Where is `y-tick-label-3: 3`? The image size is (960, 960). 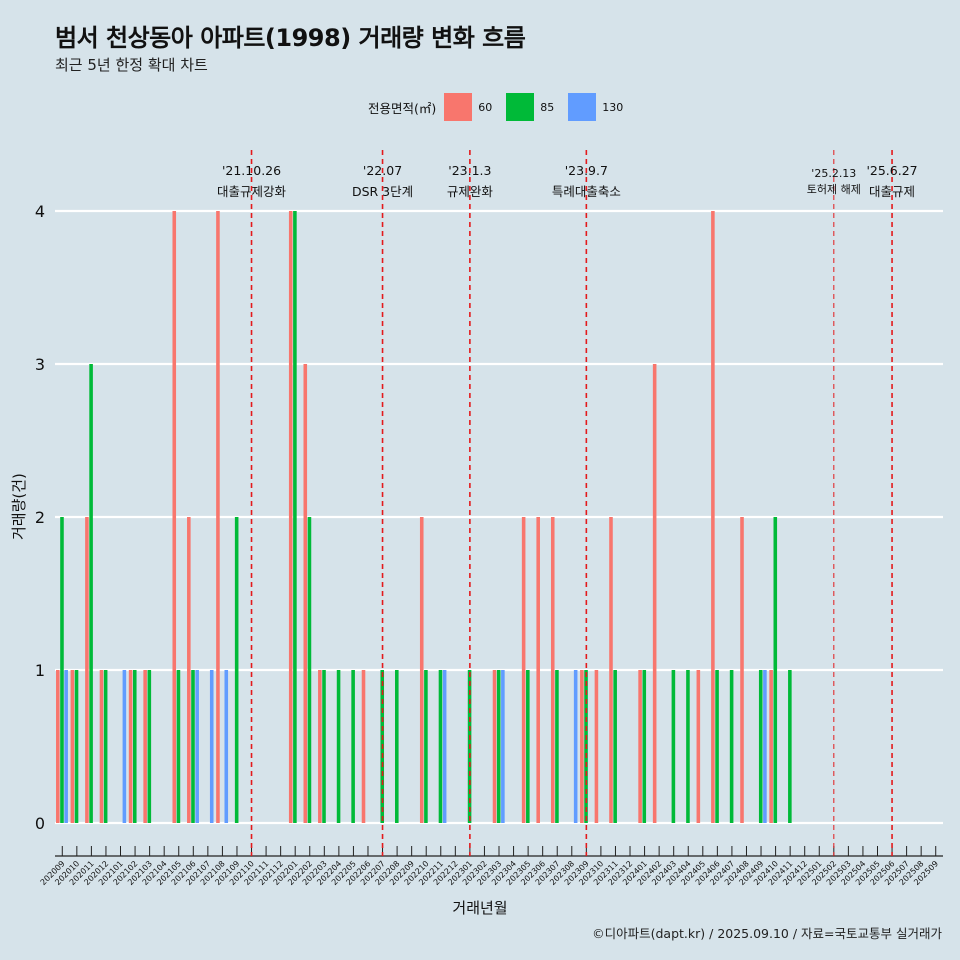 y-tick-label-3: 3 is located at coordinates (40, 364).